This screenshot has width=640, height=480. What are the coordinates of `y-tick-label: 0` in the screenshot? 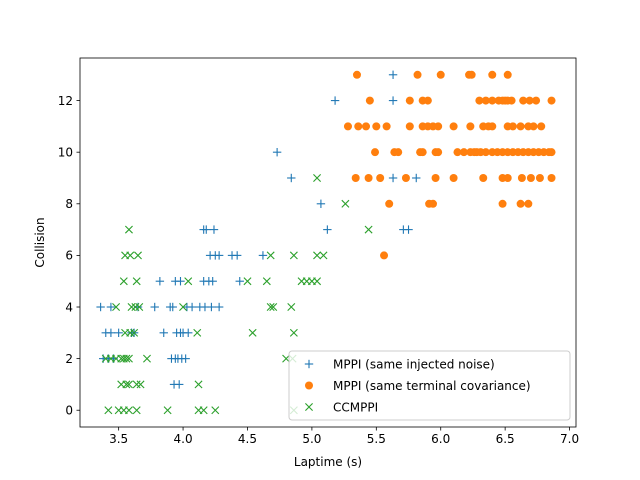 It's located at (69, 411).